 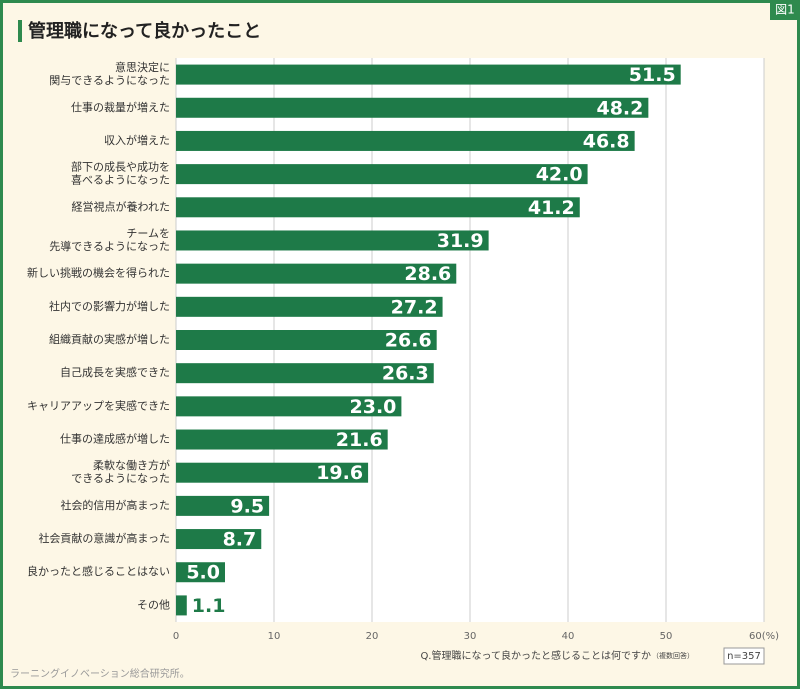 I want to click on sample-box, so click(x=744, y=656).